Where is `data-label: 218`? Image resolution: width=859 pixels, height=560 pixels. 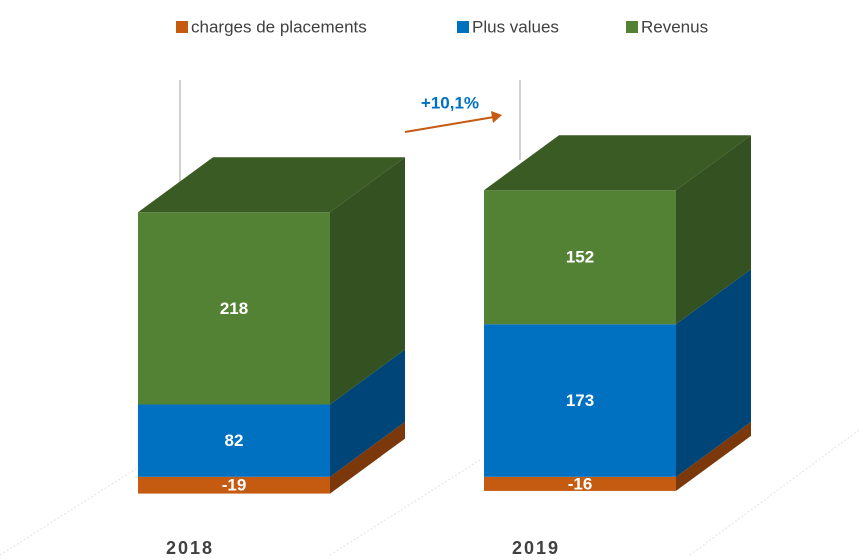
data-label: 218 is located at coordinates (234, 308).